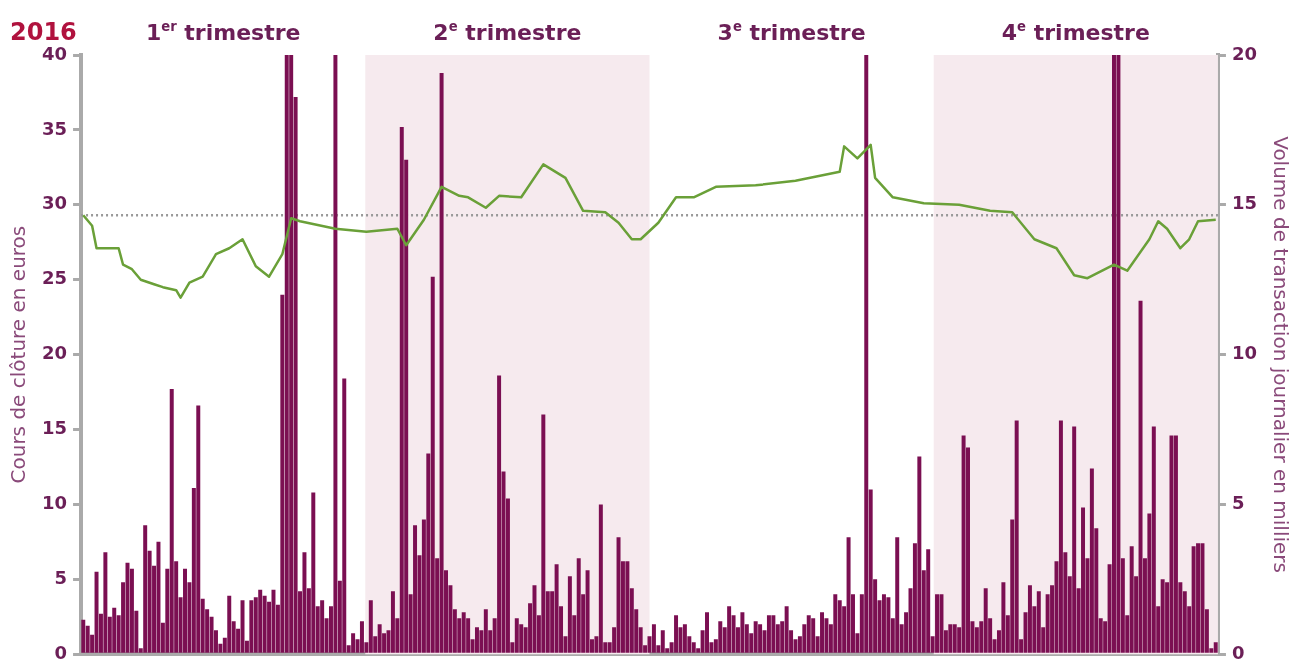 The width and height of the screenshot is (1299, 671). Describe the element at coordinates (54, 128) in the screenshot. I see `y-tick-label: 35` at that location.